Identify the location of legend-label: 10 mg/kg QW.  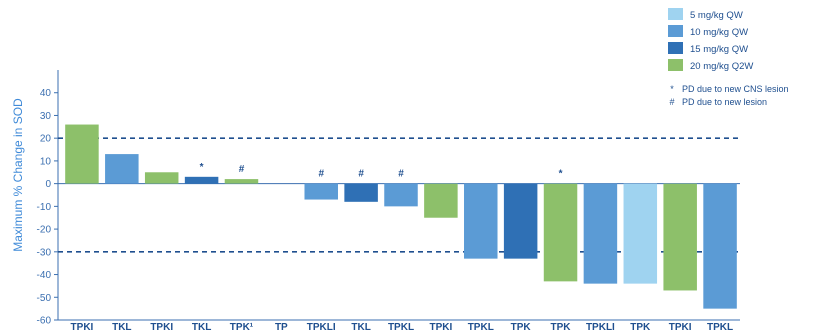
(719, 32).